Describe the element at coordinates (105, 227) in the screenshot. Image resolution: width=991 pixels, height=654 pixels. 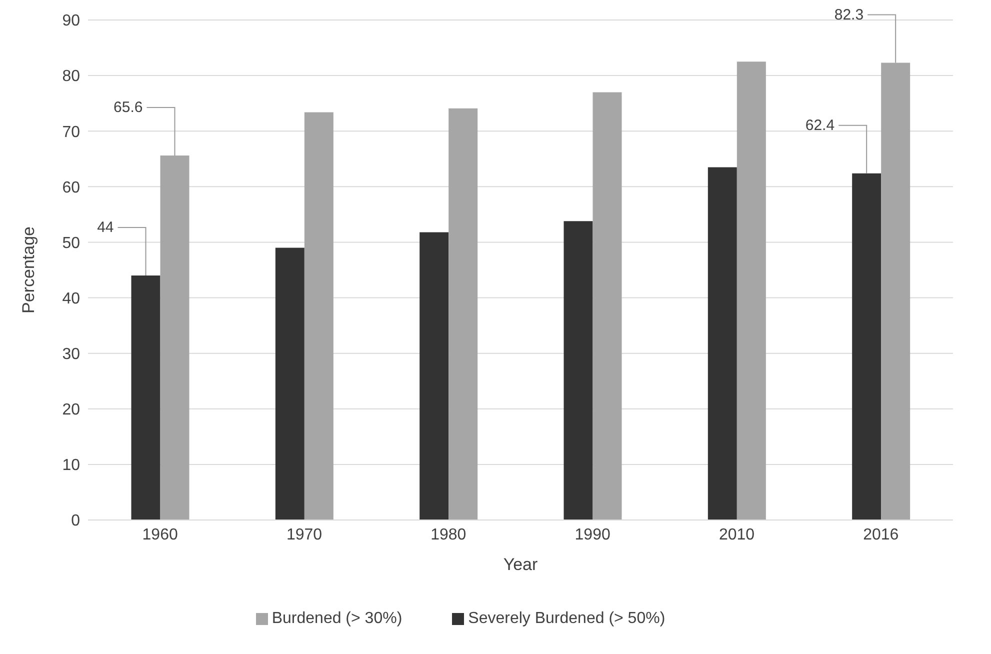
I see `data-label: 44` at that location.